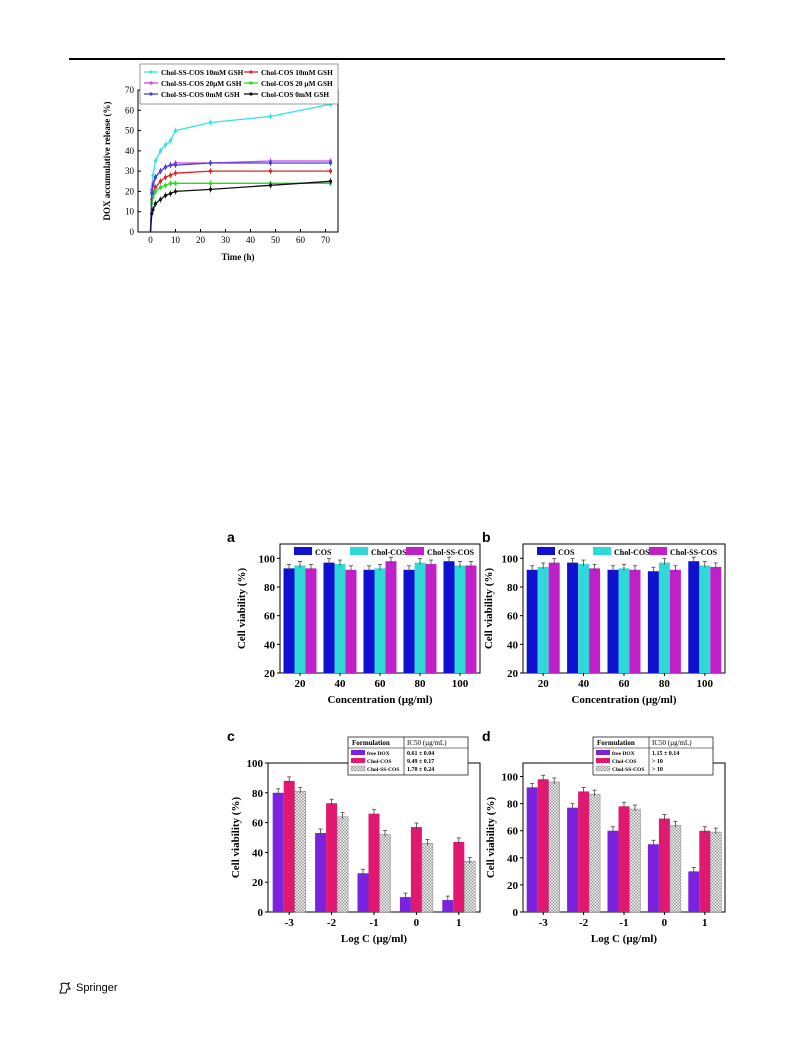 Image resolution: width=793 pixels, height=1053 pixels. Describe the element at coordinates (665, 684) in the screenshot. I see `x-tick-label: 80` at that location.